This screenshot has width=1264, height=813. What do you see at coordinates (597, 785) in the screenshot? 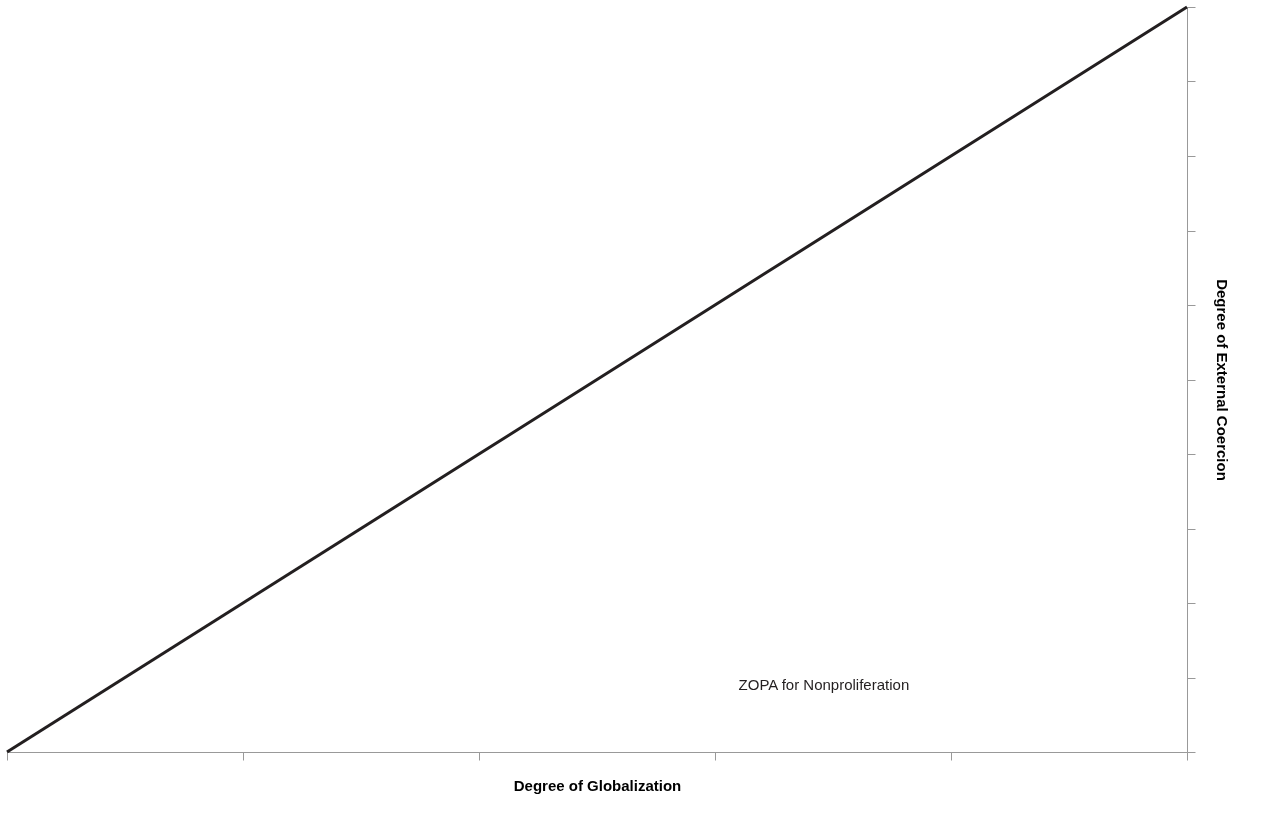
I see `x-axis-title: Degree of Globalization` at bounding box center [597, 785].